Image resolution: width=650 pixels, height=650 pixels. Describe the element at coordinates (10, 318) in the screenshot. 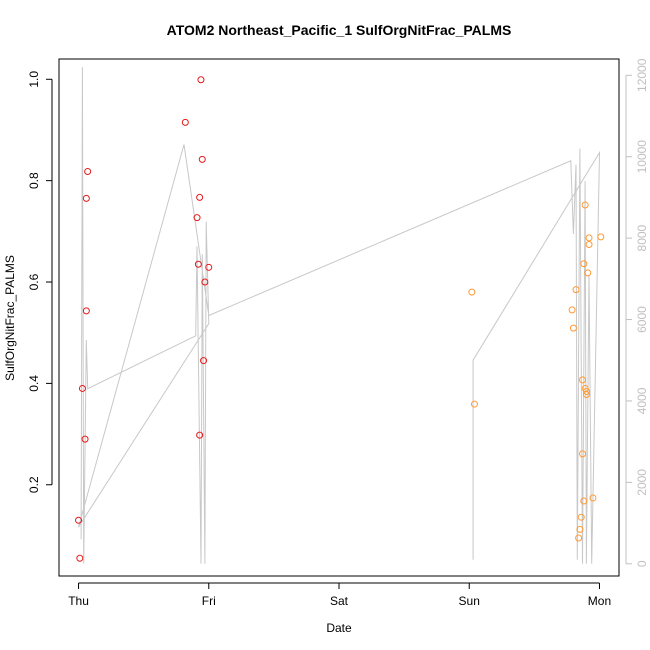

I see `y-axis-label: SulfOrgNitFrac_PALMS` at that location.